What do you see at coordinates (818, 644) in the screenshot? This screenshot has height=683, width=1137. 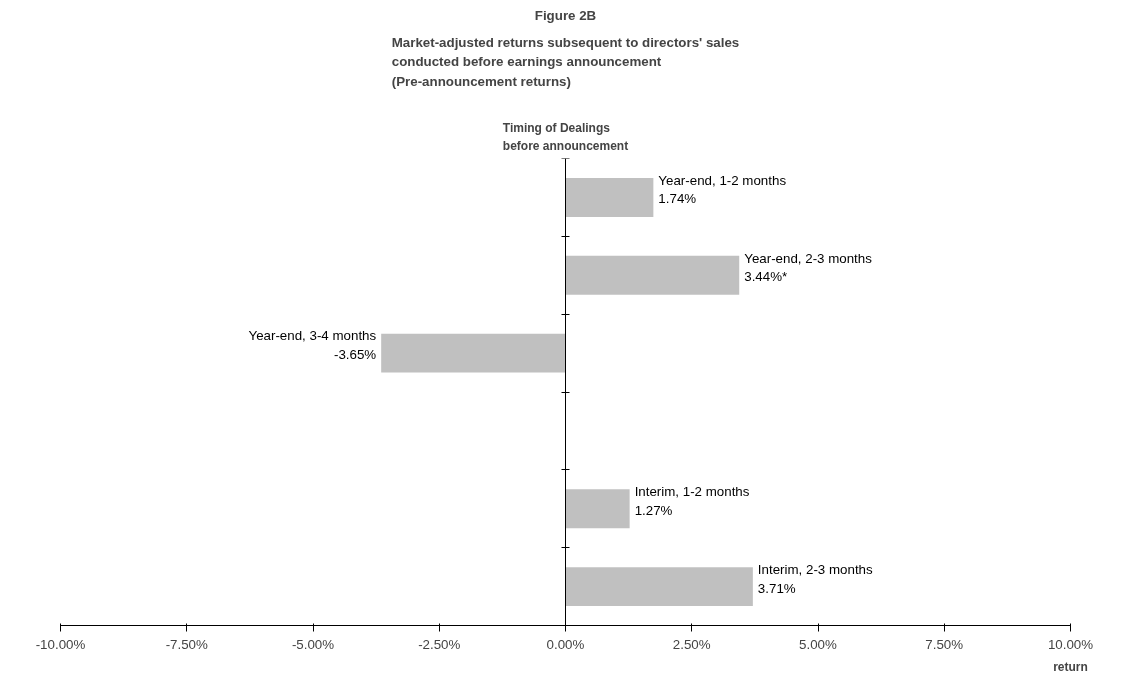 I see `x-tick-label: 5.00%` at bounding box center [818, 644].